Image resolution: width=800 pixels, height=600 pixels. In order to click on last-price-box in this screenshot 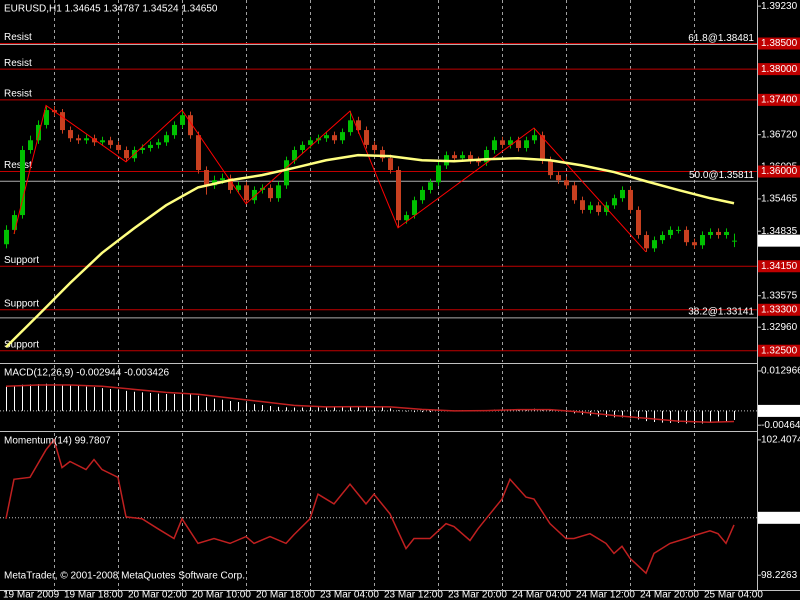, I will do `click(779, 240)`.